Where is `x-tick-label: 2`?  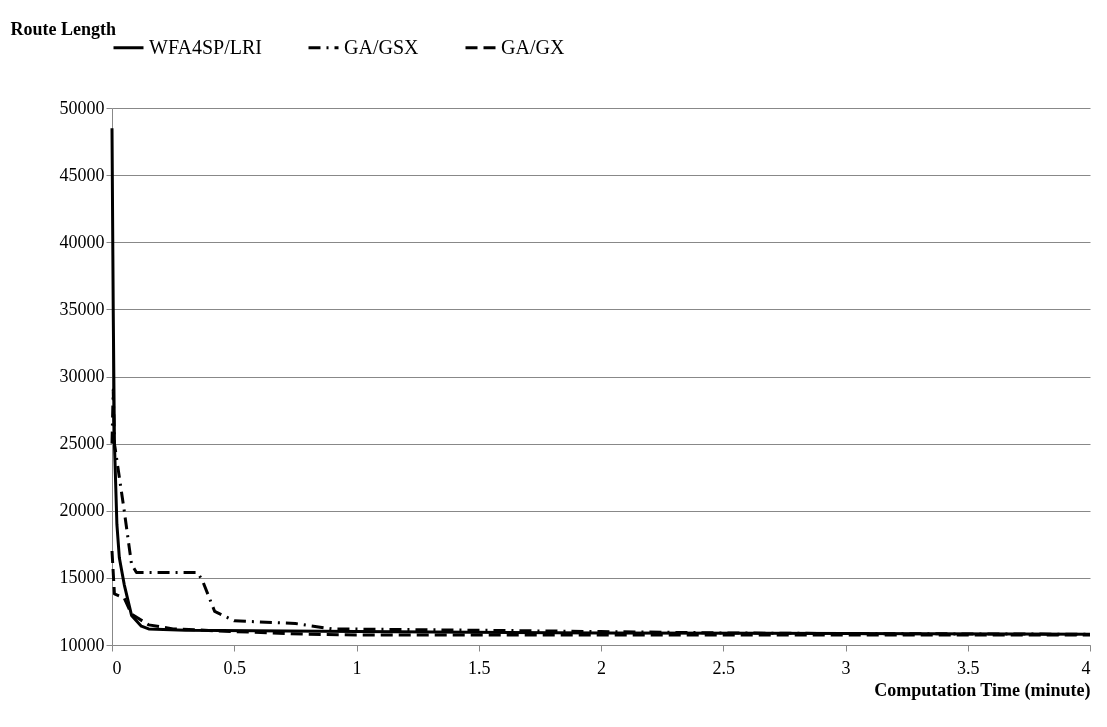 x-tick-label: 2 is located at coordinates (601, 667).